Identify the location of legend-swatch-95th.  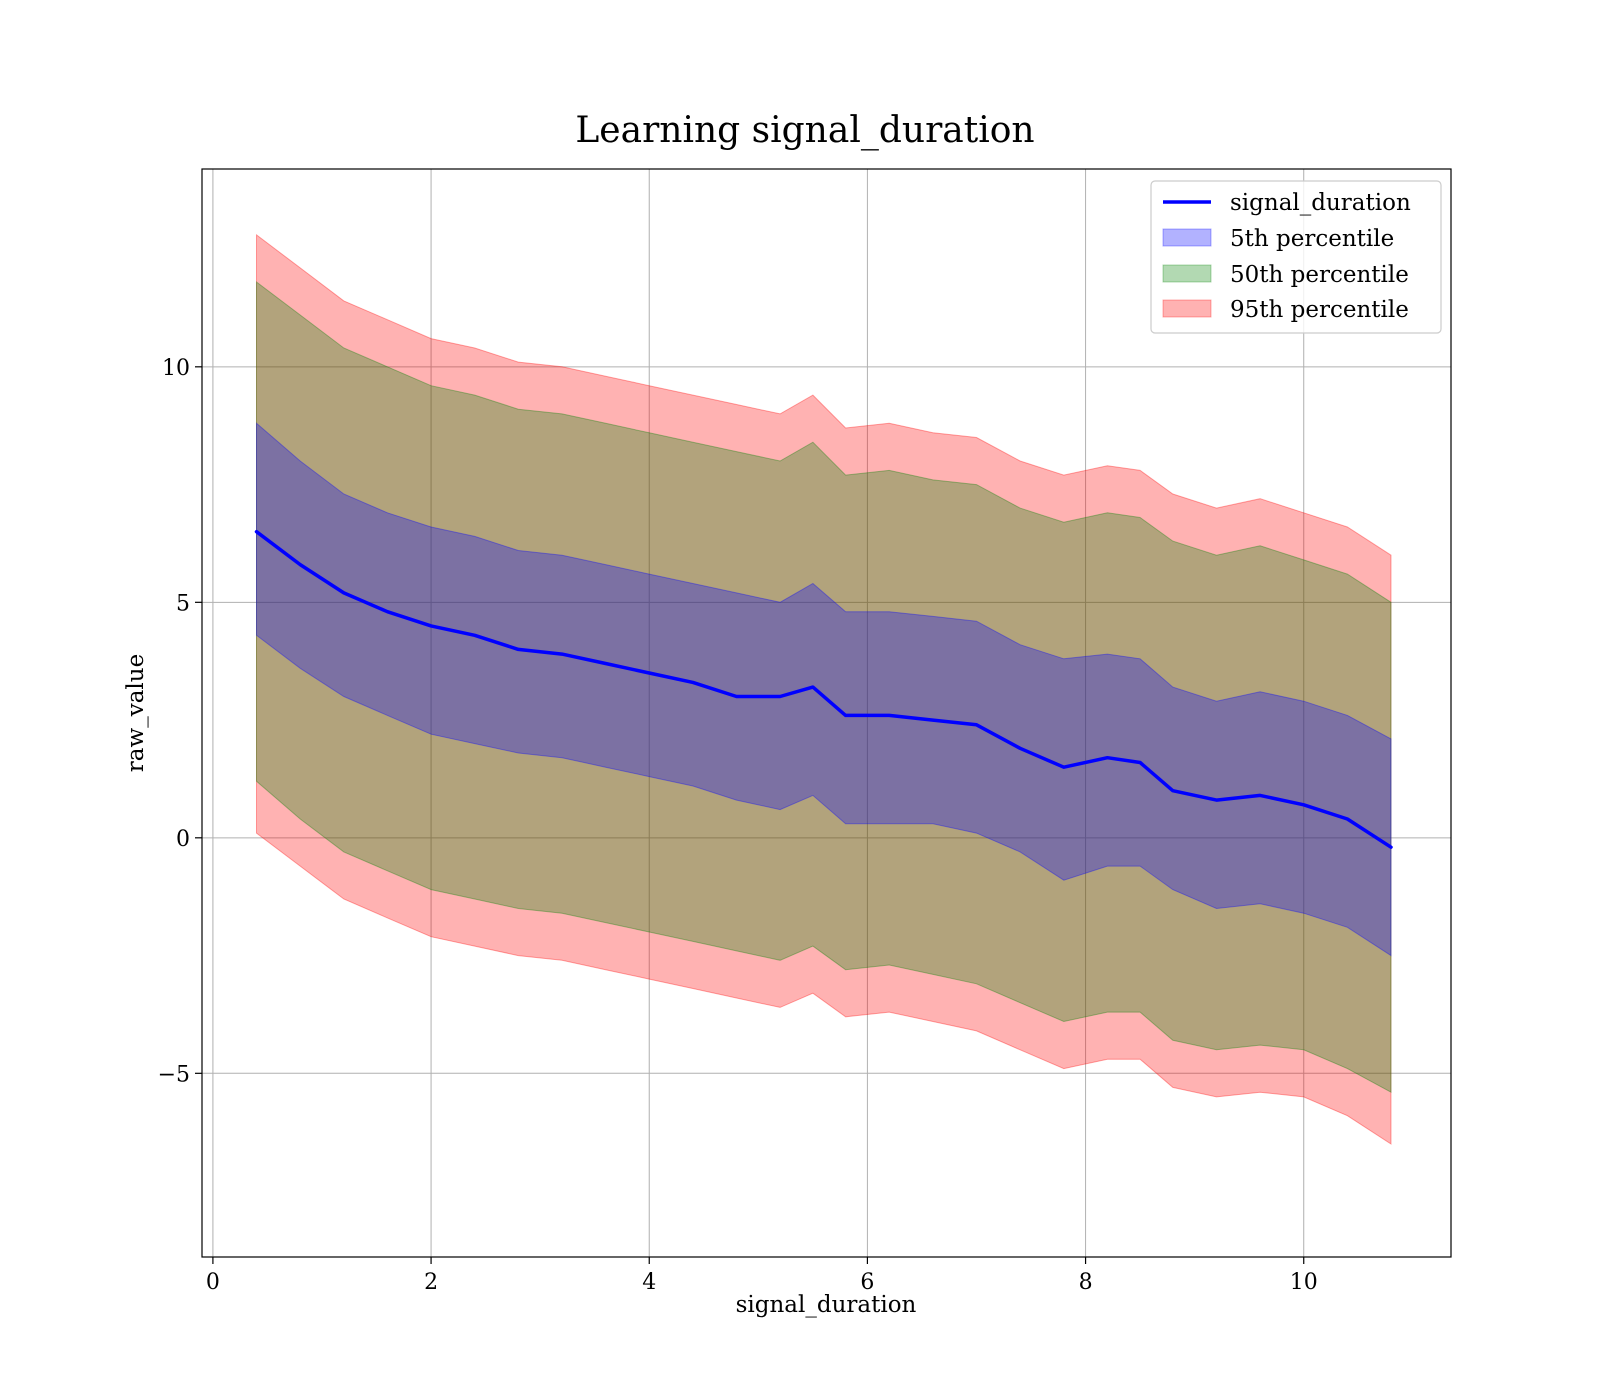
(1187, 308).